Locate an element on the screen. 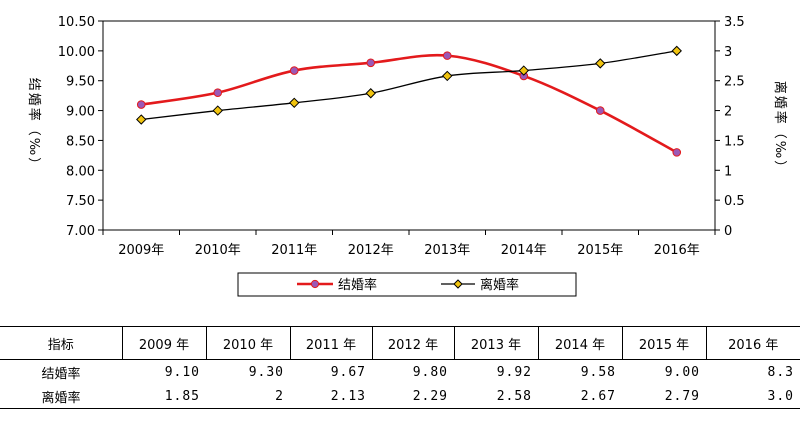 Image resolution: width=800 pixels, height=430 pixels. x-tick-label: 2013年 is located at coordinates (447, 250).